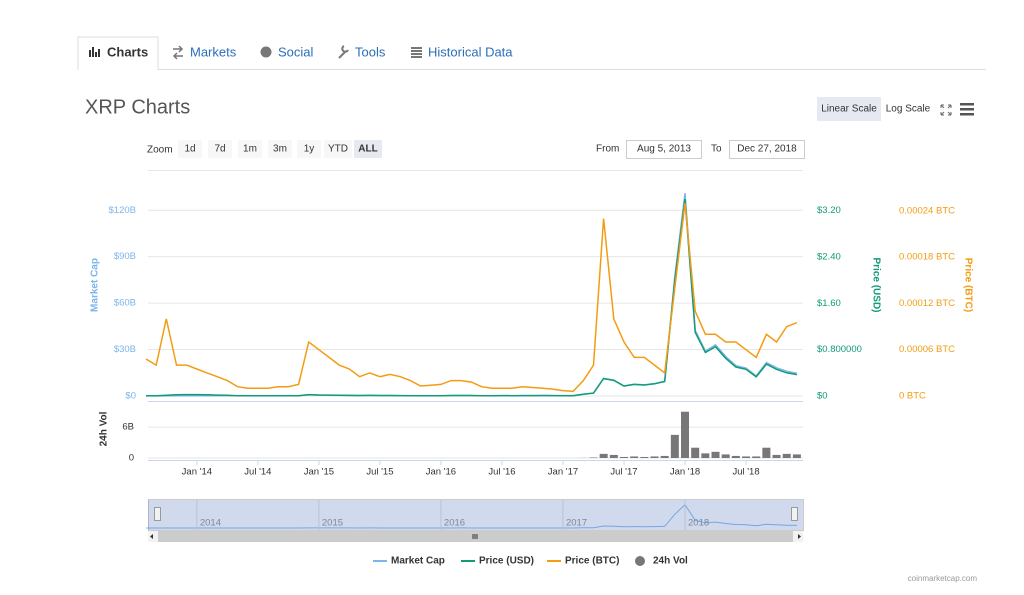 The image size is (1024, 595). What do you see at coordinates (501, 472) in the screenshot?
I see `x-tick-label: Jul '16` at bounding box center [501, 472].